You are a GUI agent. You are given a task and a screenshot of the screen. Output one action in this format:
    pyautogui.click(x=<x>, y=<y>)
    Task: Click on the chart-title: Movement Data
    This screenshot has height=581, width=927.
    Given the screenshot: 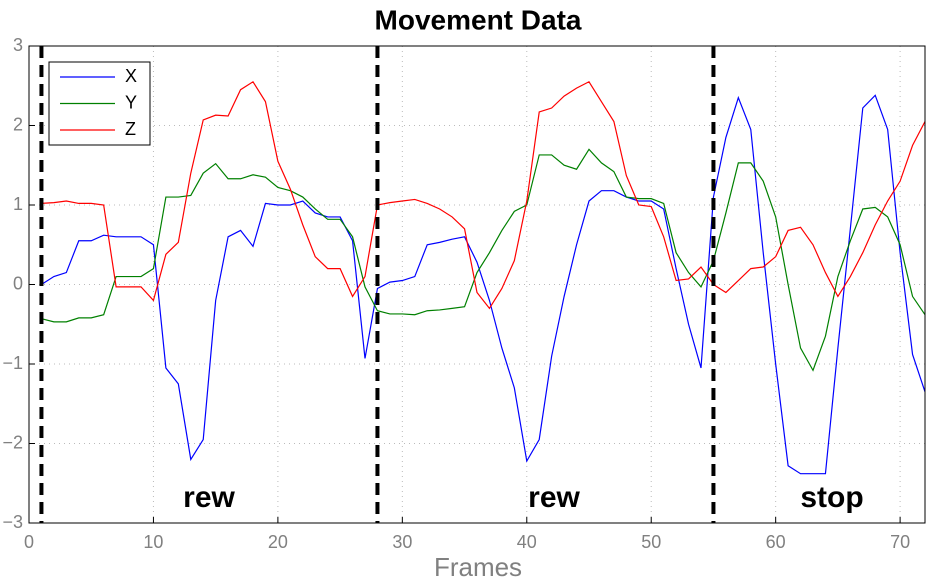 What is the action you would take?
    pyautogui.click(x=478, y=19)
    